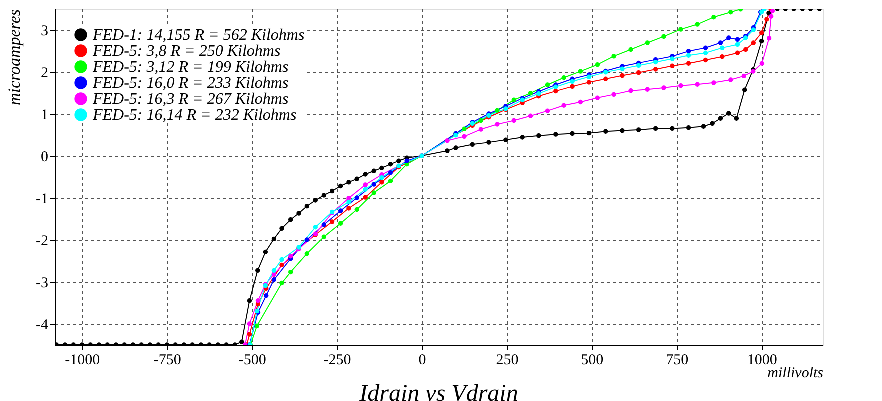  I want to click on x-tick-label: 0, so click(422, 360).